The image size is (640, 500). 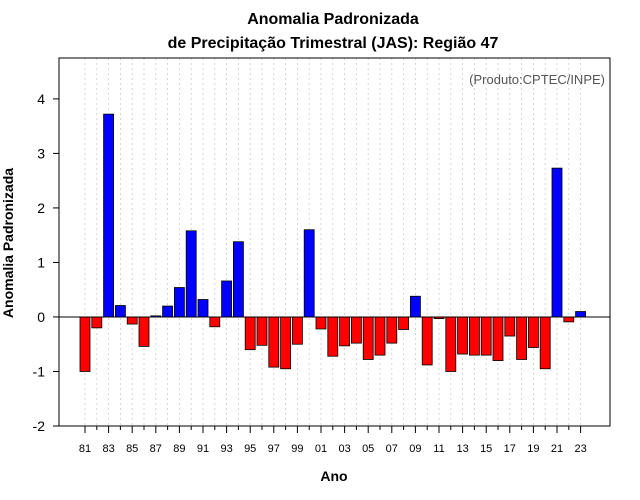 What do you see at coordinates (215, 322) in the screenshot?
I see `bar-1992` at bounding box center [215, 322].